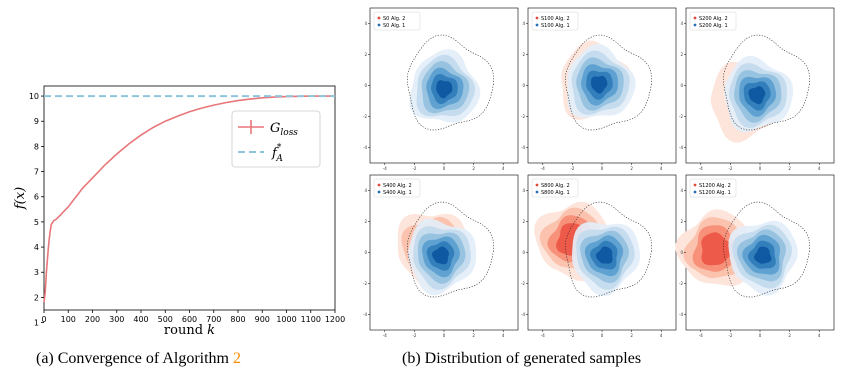 This screenshot has height=375, width=851. Describe the element at coordinates (116, 319) in the screenshot. I see `x-tick-label: 300` at that location.